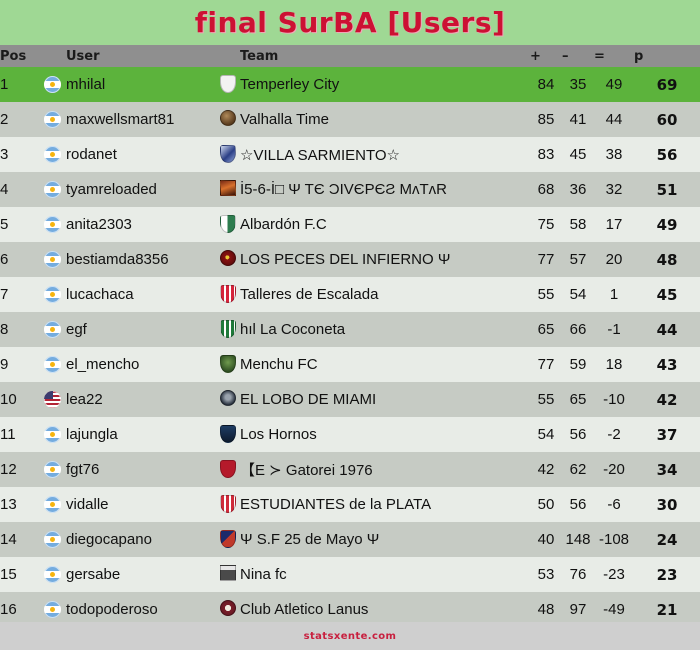 This screenshot has width=700, height=650. What do you see at coordinates (546, 154) in the screenshot?
I see `cell-goals-for: 83` at bounding box center [546, 154].